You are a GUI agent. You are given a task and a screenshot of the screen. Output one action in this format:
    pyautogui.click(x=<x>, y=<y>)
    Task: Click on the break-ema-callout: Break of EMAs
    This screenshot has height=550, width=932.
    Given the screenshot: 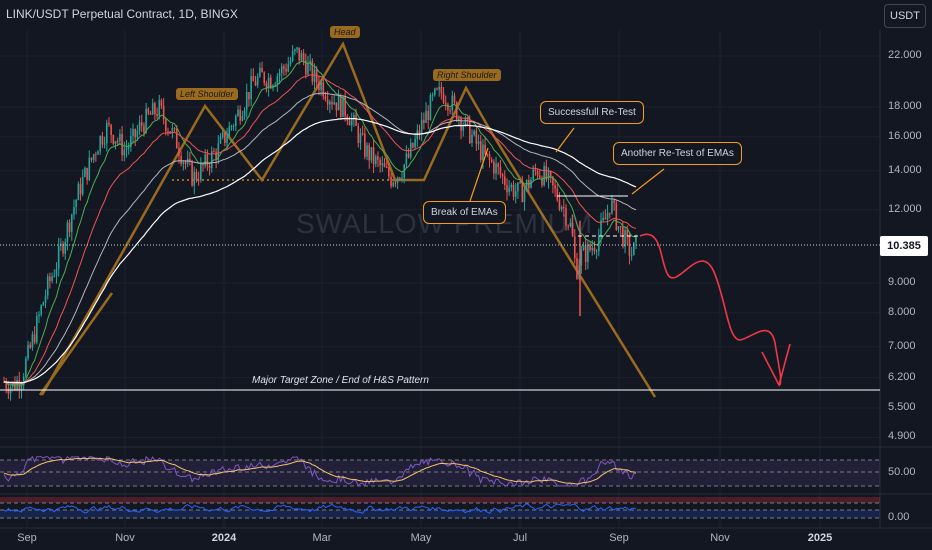 What is the action you would take?
    pyautogui.click(x=464, y=212)
    